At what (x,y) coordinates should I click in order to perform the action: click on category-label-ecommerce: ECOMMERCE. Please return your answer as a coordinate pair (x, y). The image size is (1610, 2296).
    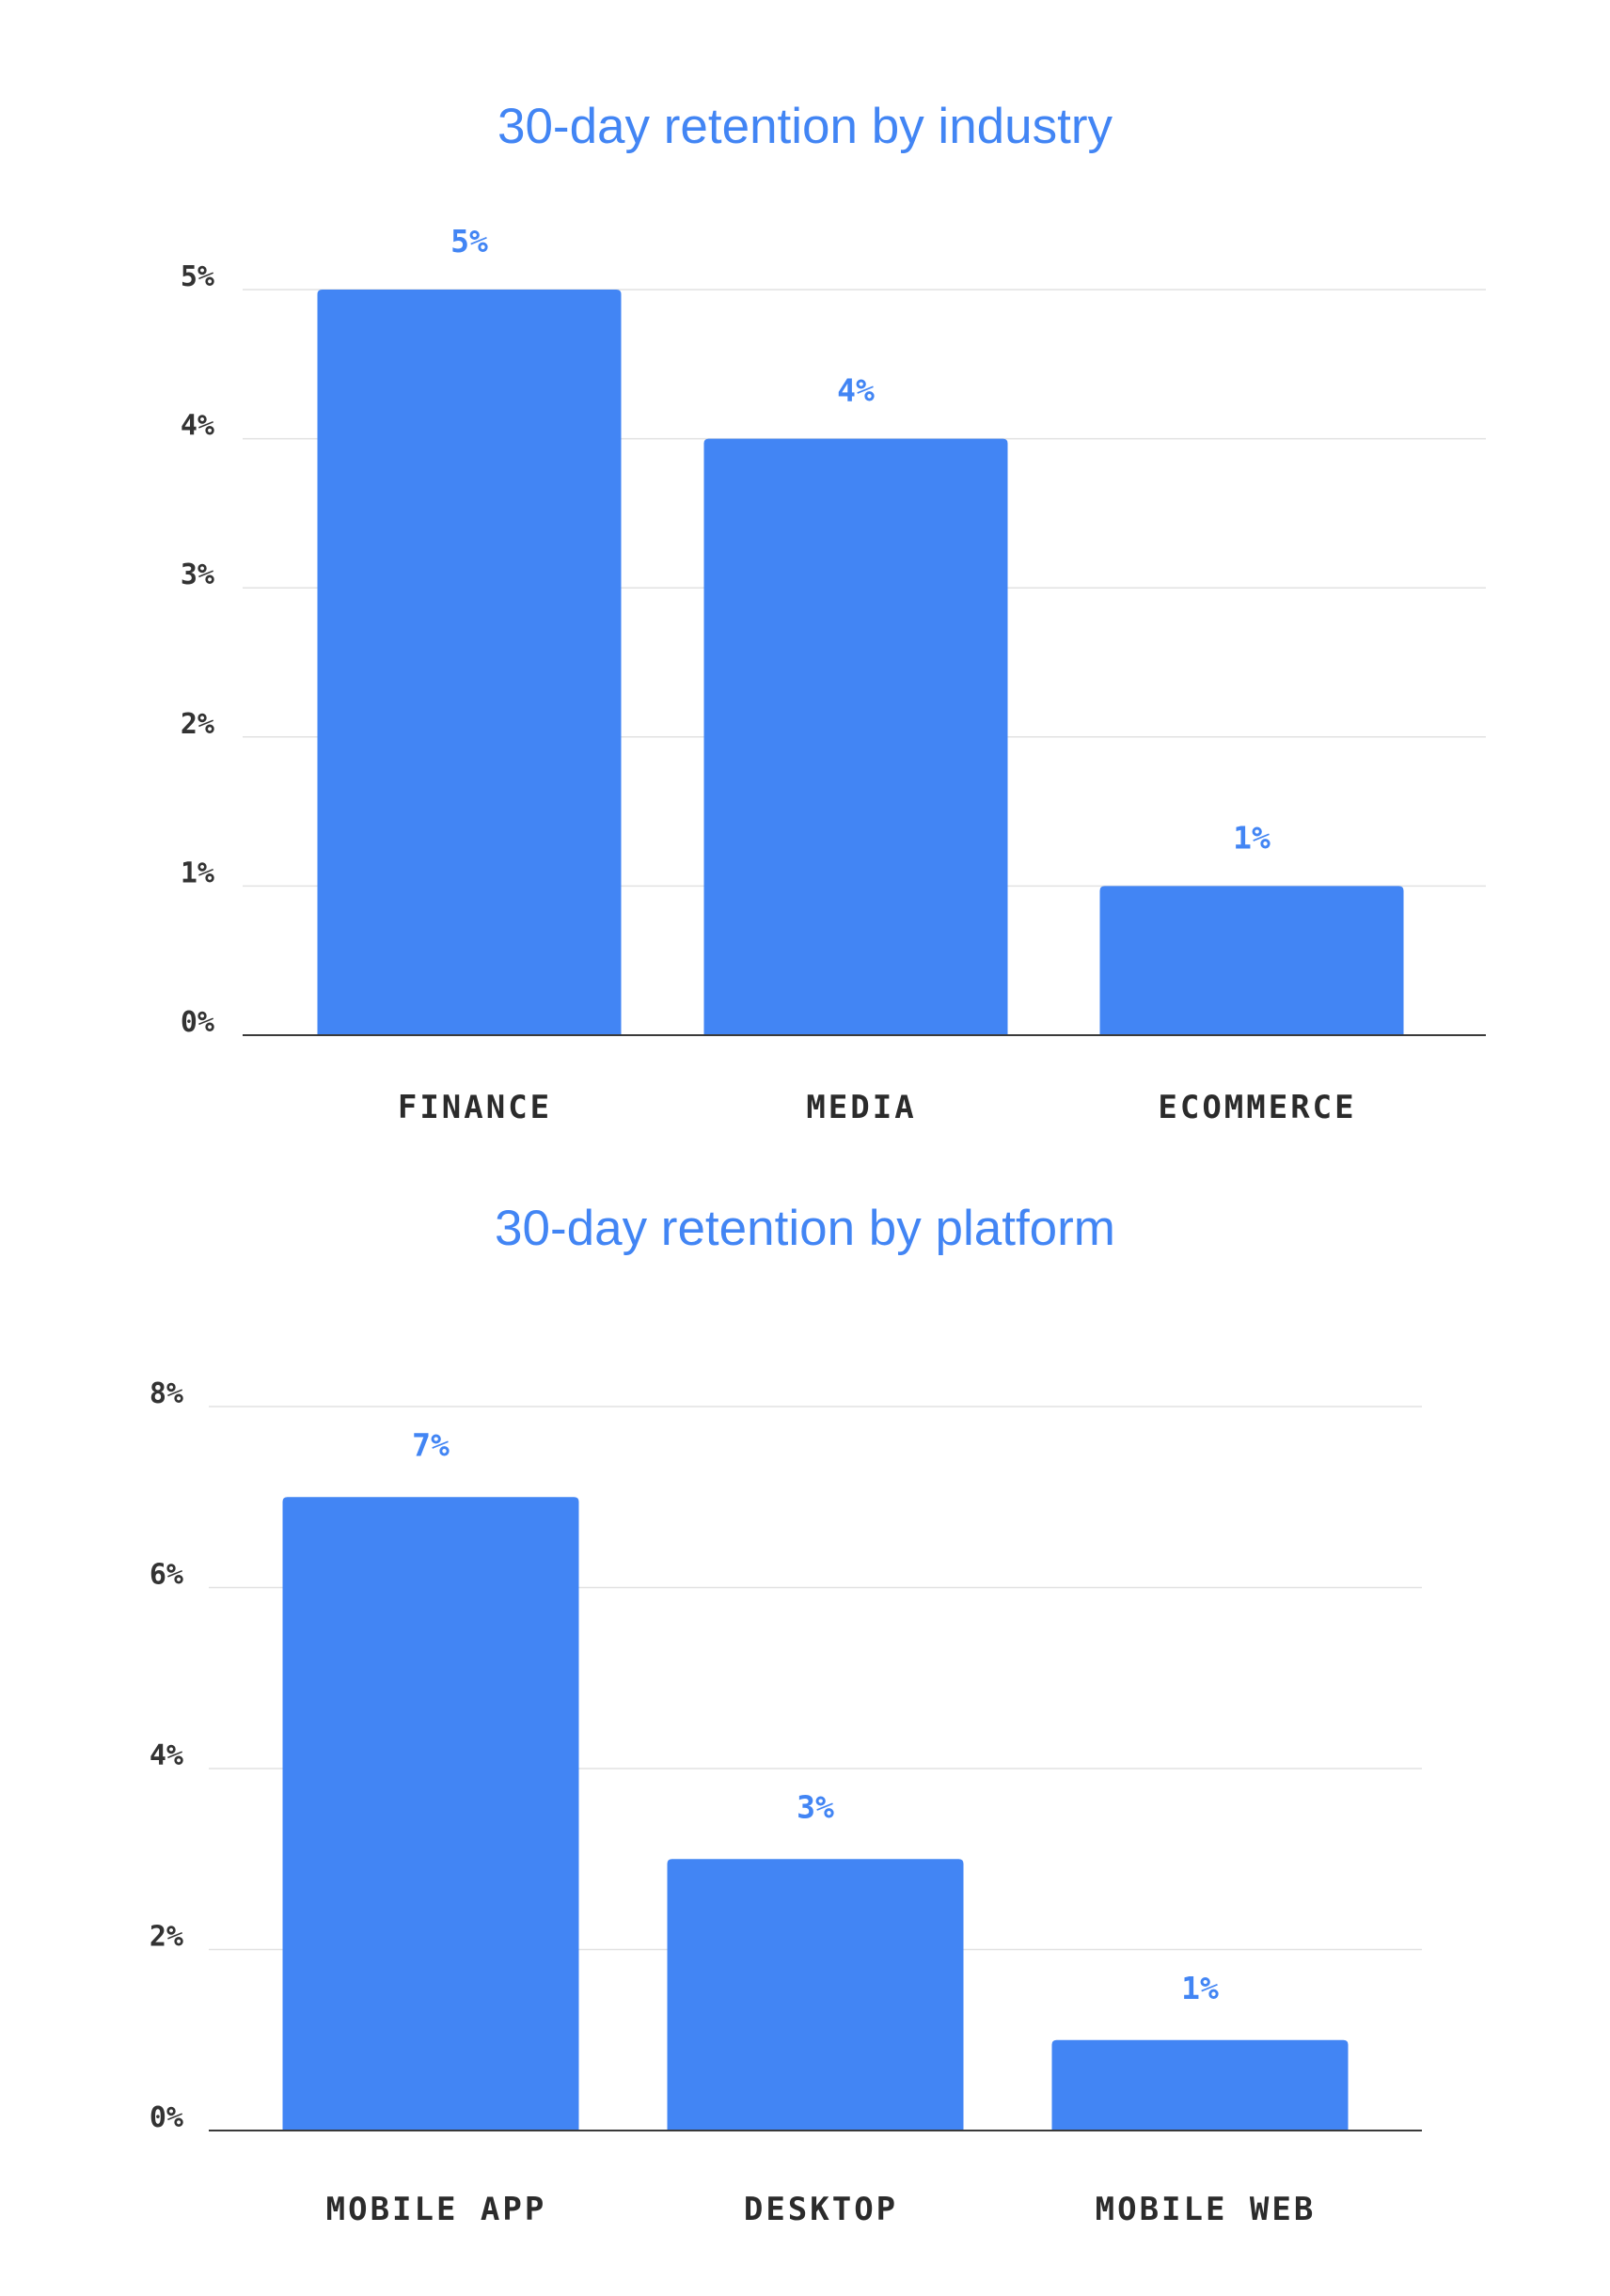
    Looking at the image, I should click on (1257, 1107).